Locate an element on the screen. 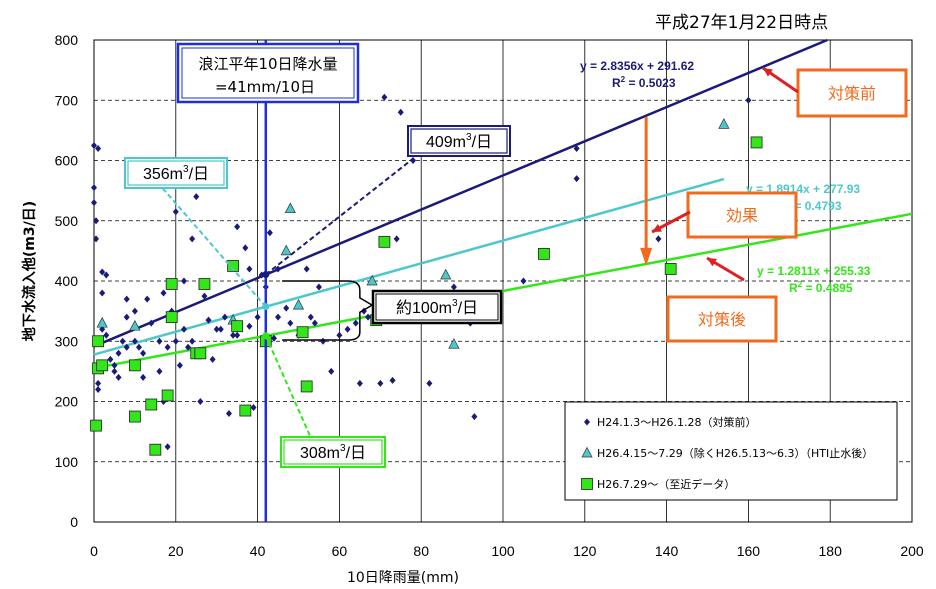 The width and height of the screenshot is (936, 589). x-tick-label: 160 is located at coordinates (749, 551).